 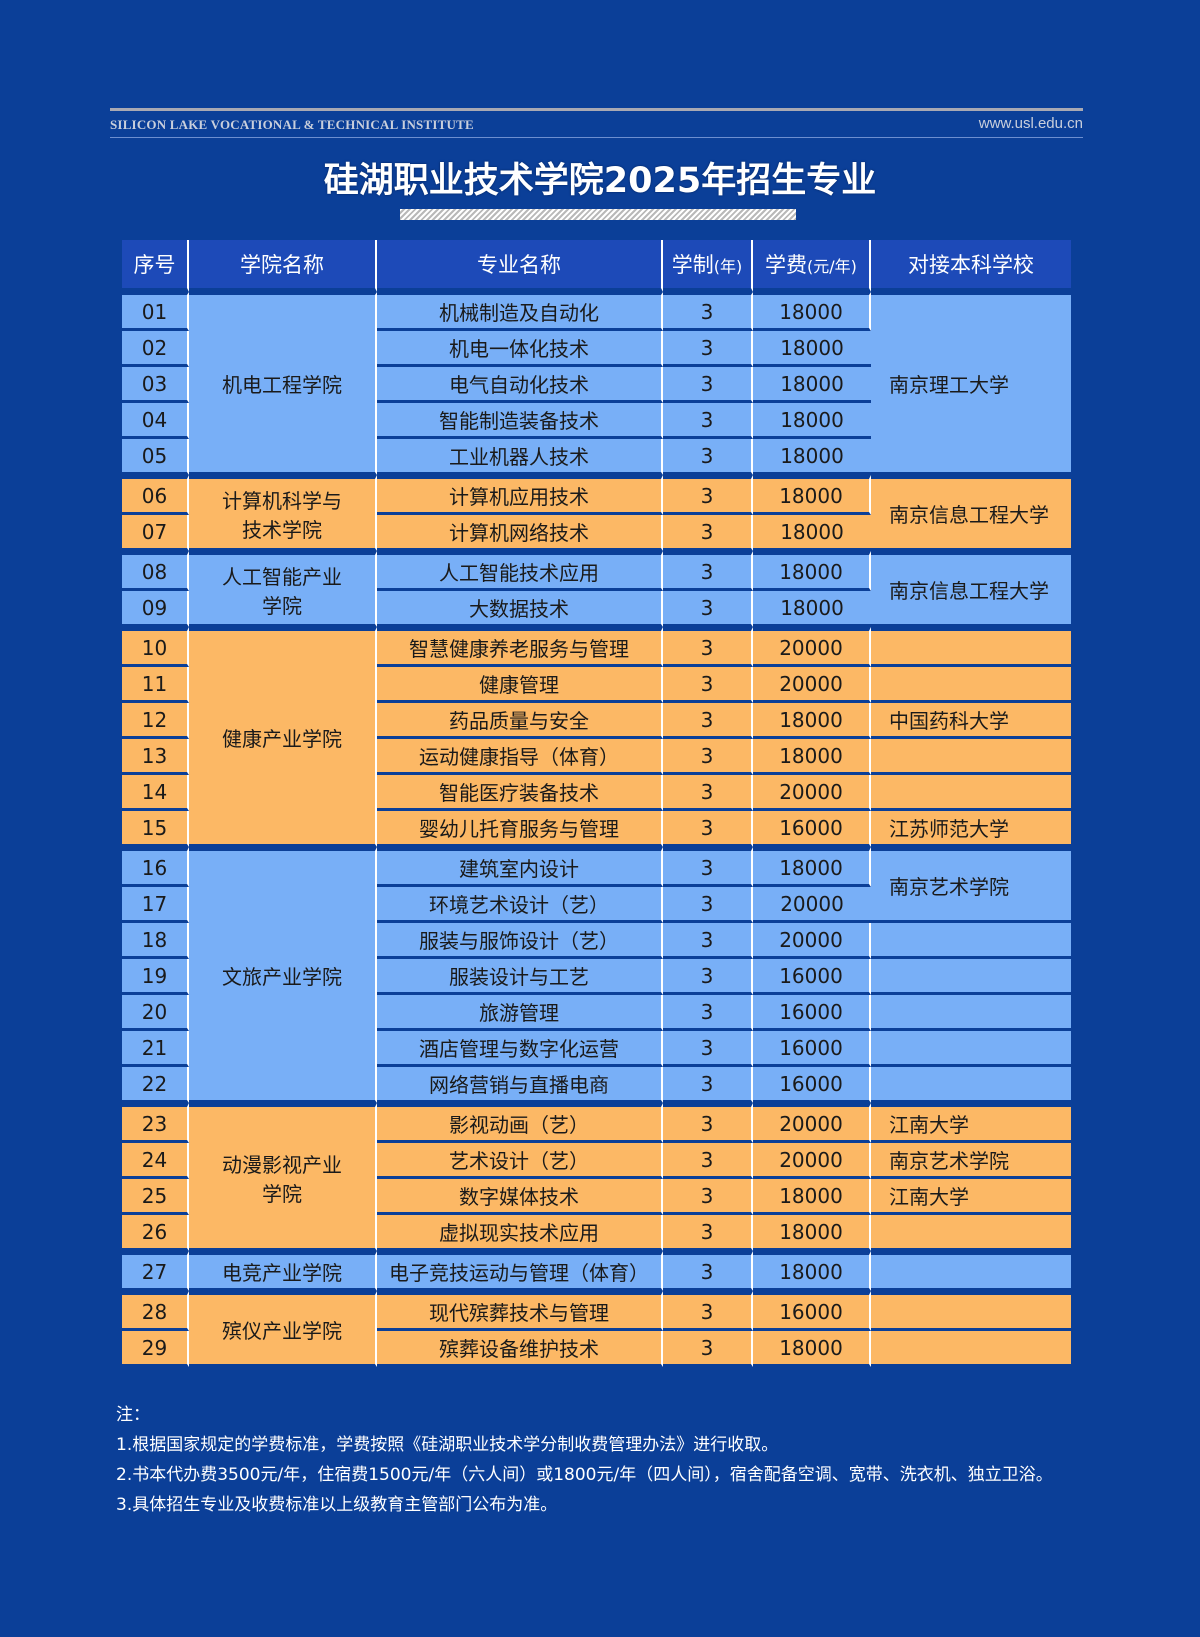 What do you see at coordinates (155, 685) in the screenshot?
I see `row-number: 11` at bounding box center [155, 685].